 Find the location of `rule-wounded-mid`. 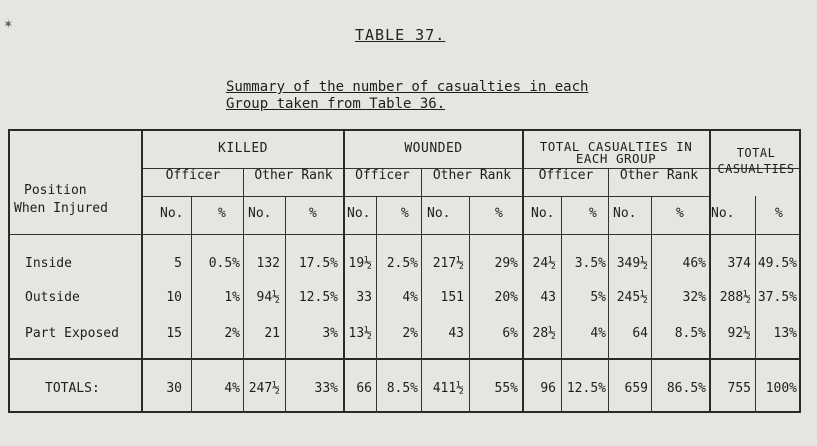

rule-wounded-mid is located at coordinates (421, 290).